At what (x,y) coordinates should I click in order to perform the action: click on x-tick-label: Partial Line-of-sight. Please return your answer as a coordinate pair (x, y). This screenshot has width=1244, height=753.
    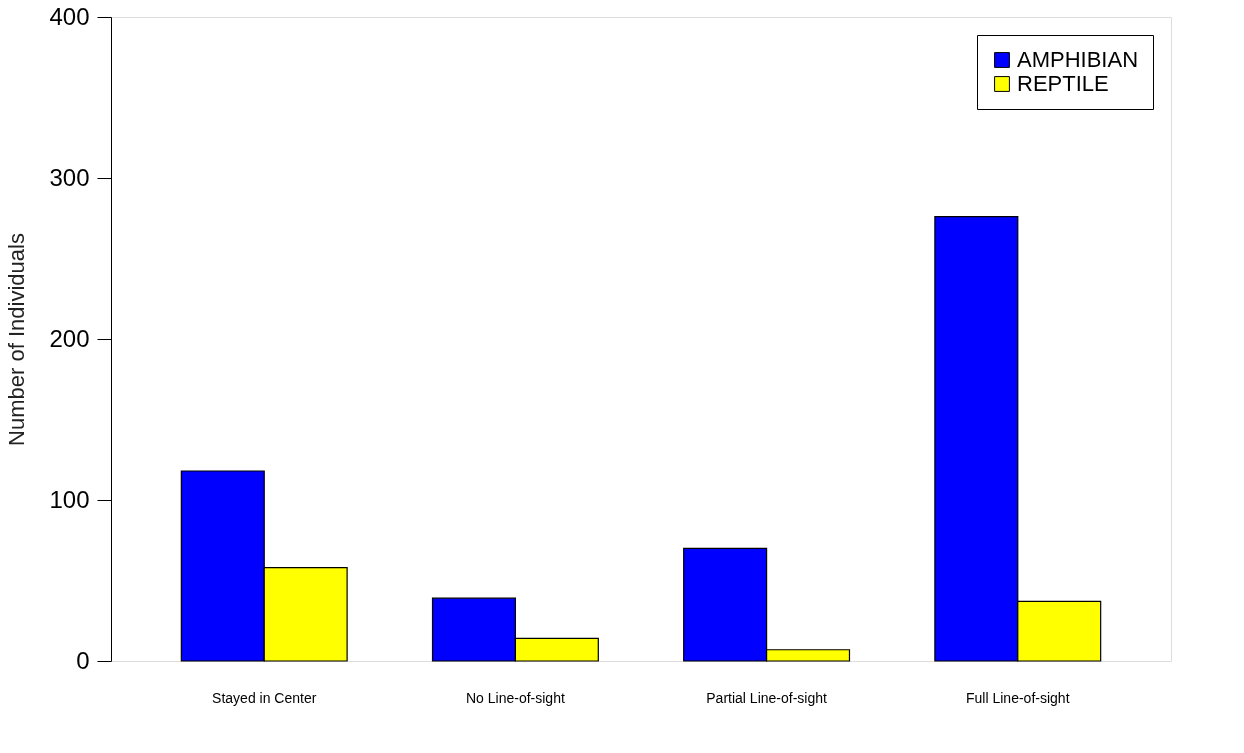
    Looking at the image, I should click on (766, 697).